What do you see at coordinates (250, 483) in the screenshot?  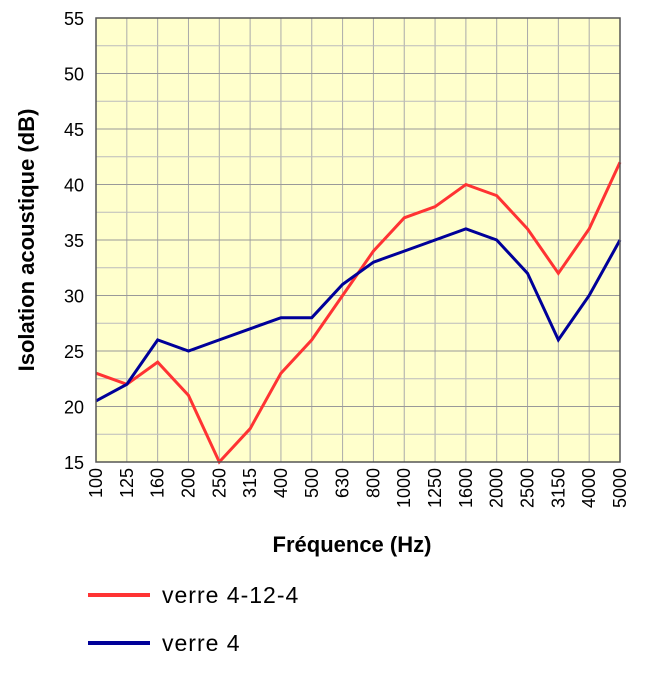 I see `x-tick-label: 315` at bounding box center [250, 483].